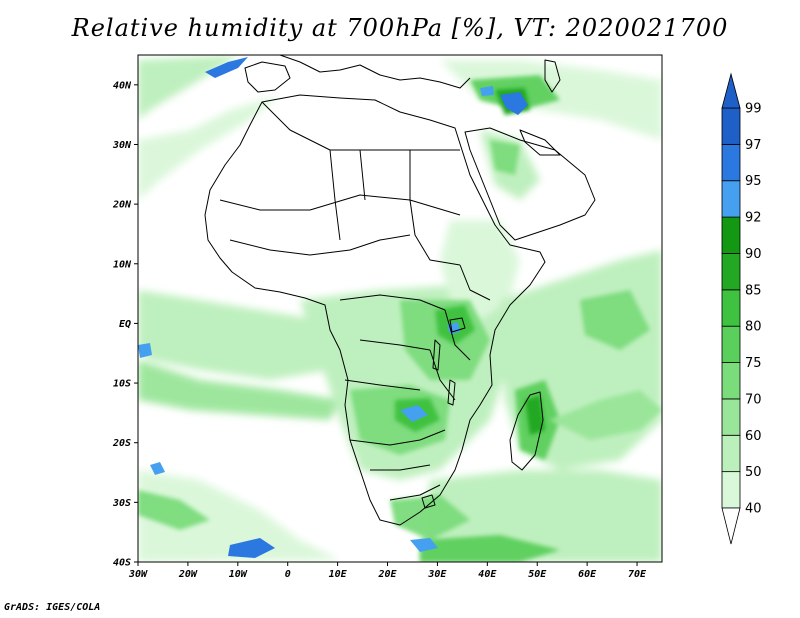  I want to click on caspian-coastline, so click(552, 76).